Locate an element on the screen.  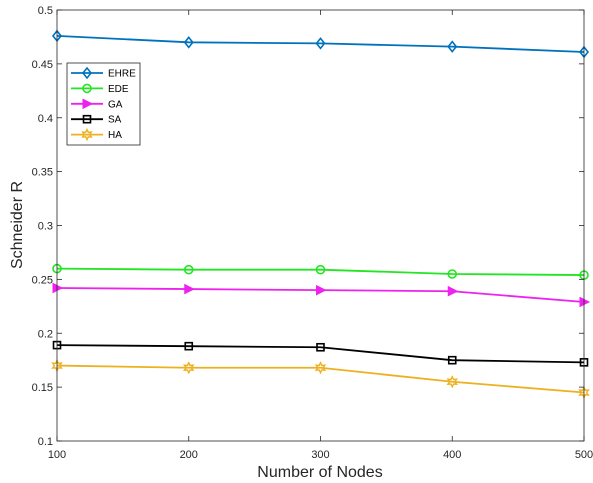
y-tick-label: 0.1 is located at coordinates (45, 442).